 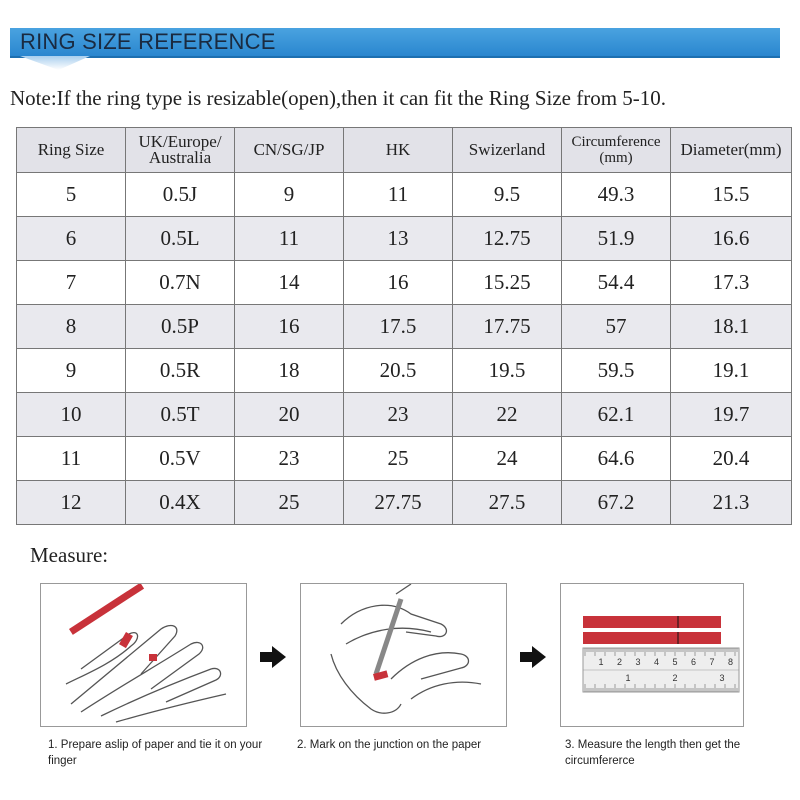 What do you see at coordinates (711, 662) in the screenshot?
I see `ruler-number: 7` at bounding box center [711, 662].